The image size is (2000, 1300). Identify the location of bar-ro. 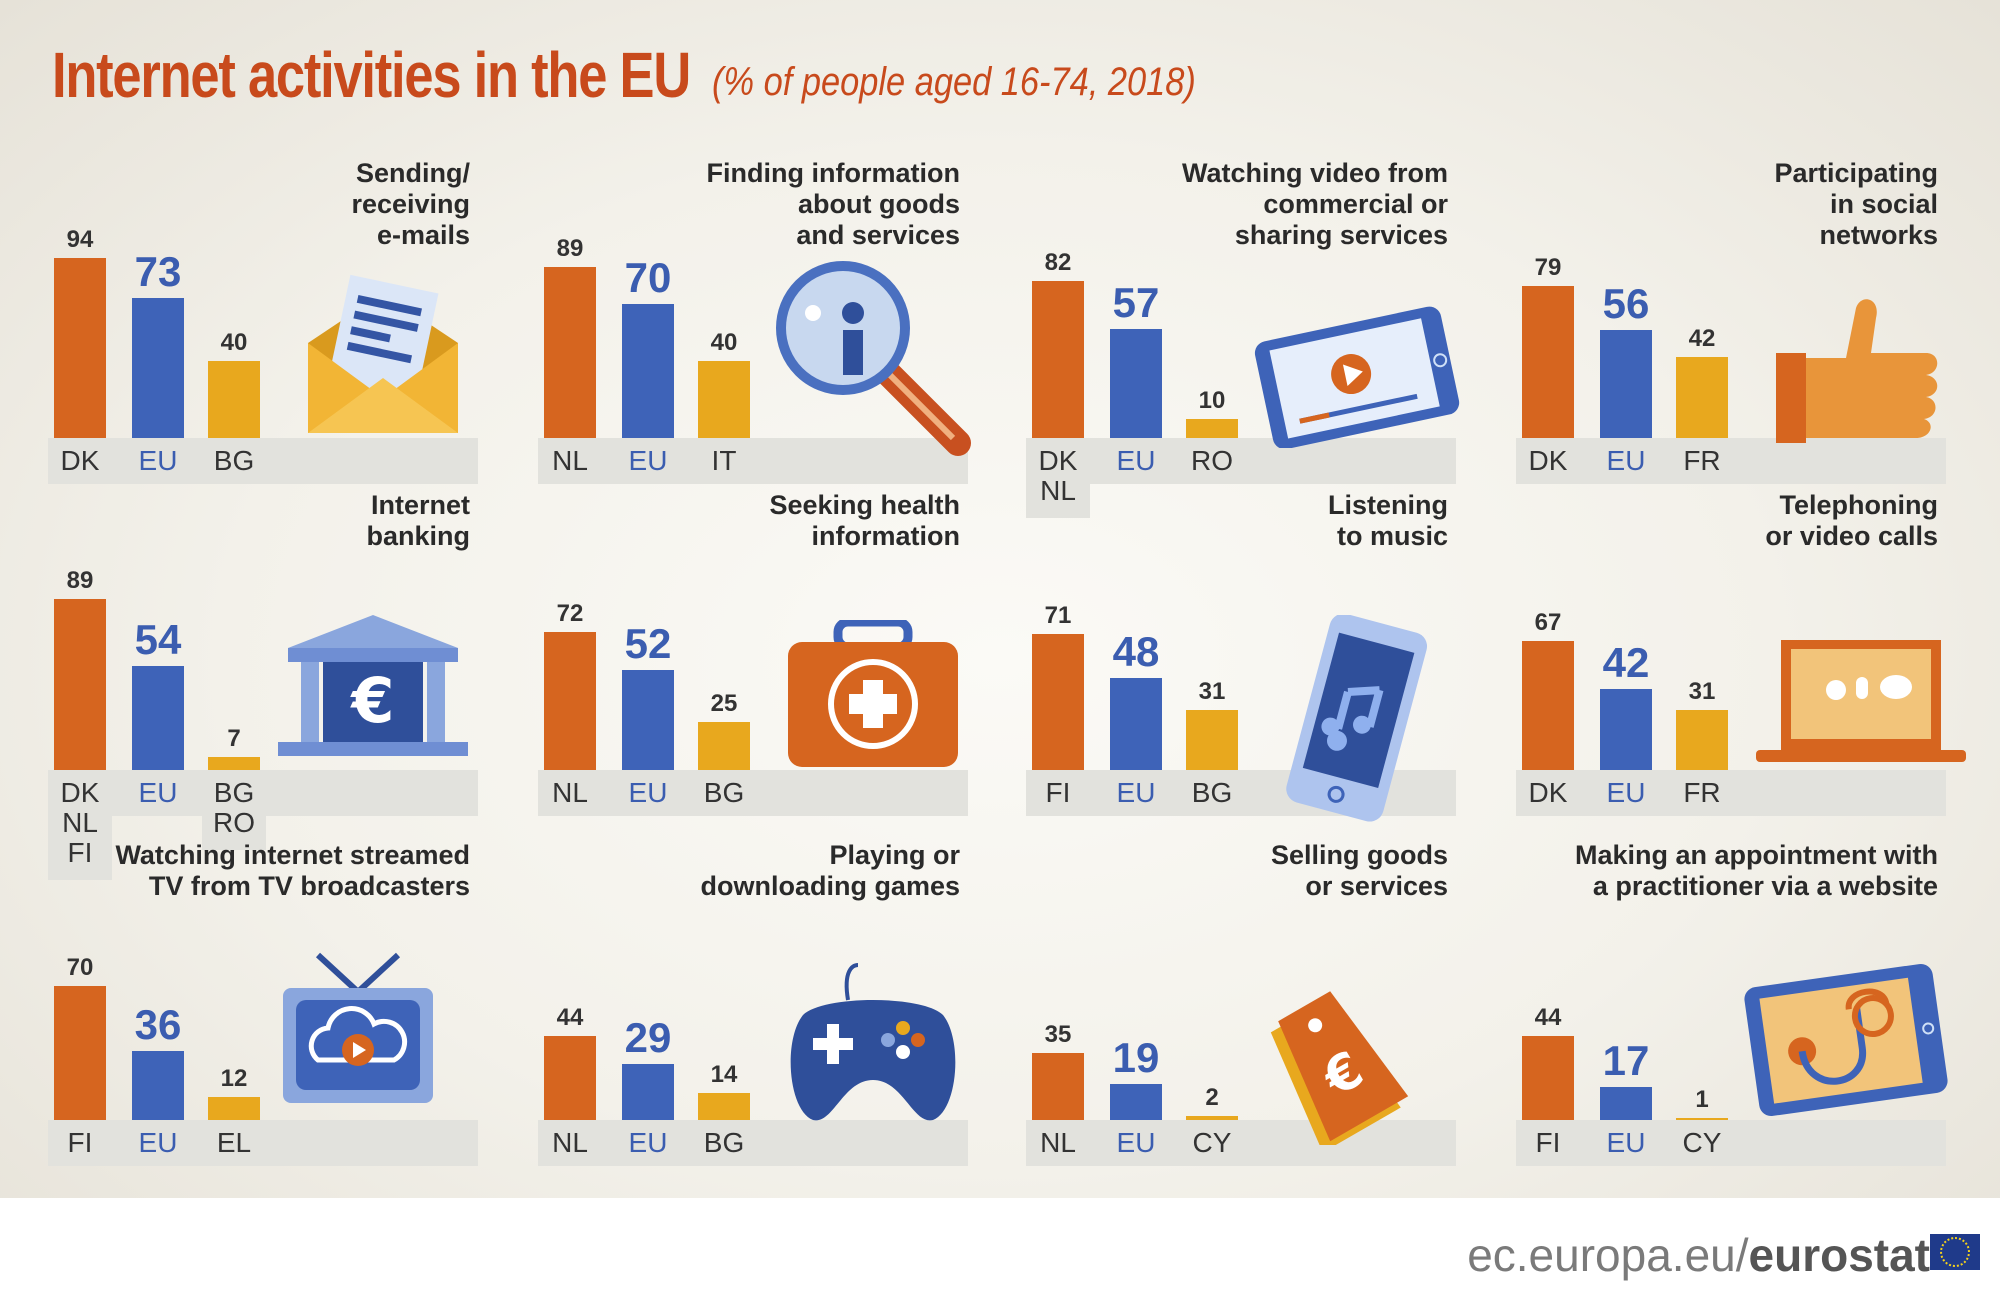
(1212, 428).